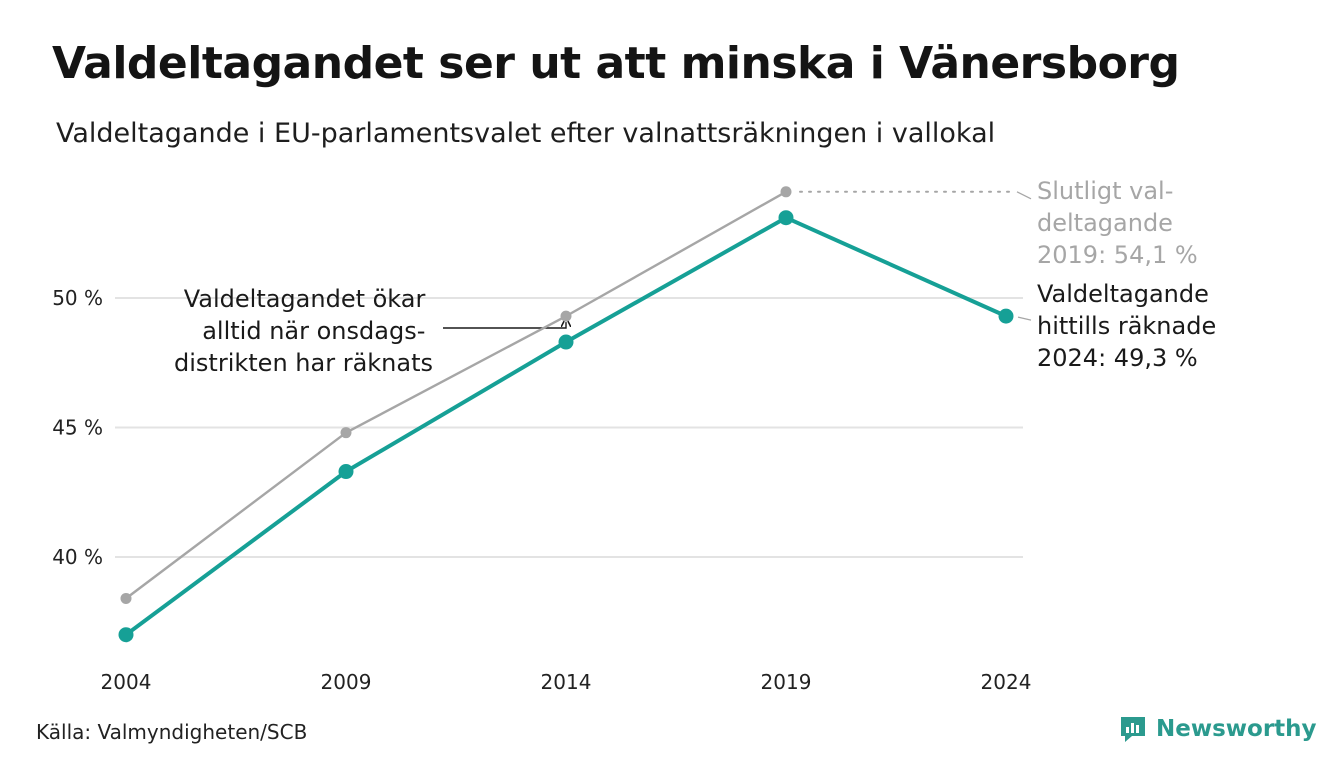  Describe the element at coordinates (77, 298) in the screenshot. I see `y-tick-label: 50 %` at that location.